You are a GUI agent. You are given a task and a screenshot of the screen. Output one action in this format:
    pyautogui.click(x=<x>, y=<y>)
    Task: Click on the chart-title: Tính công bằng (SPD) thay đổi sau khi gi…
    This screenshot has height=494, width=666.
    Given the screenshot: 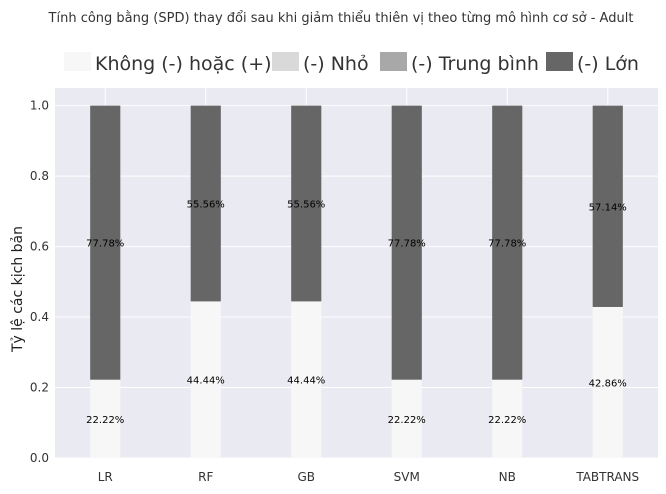 What is the action you would take?
    pyautogui.click(x=341, y=18)
    